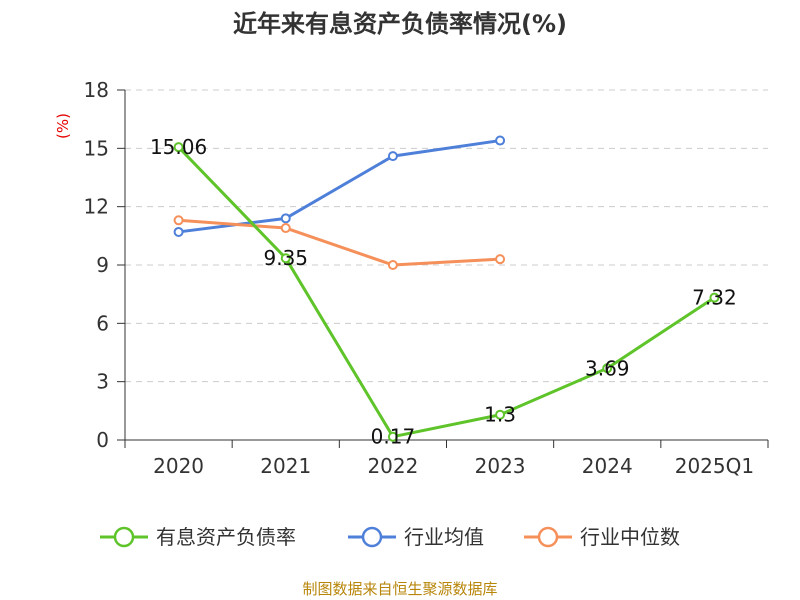 This screenshot has width=800, height=600. Describe the element at coordinates (63, 126) in the screenshot. I see `y-axis-unit: (%)` at that location.